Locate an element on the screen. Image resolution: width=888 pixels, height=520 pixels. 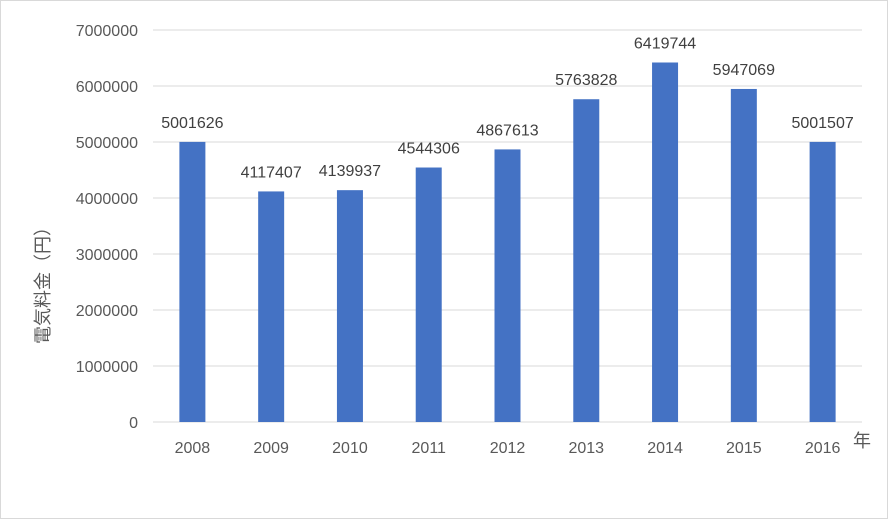
data-label: 5763828 is located at coordinates (586, 80).